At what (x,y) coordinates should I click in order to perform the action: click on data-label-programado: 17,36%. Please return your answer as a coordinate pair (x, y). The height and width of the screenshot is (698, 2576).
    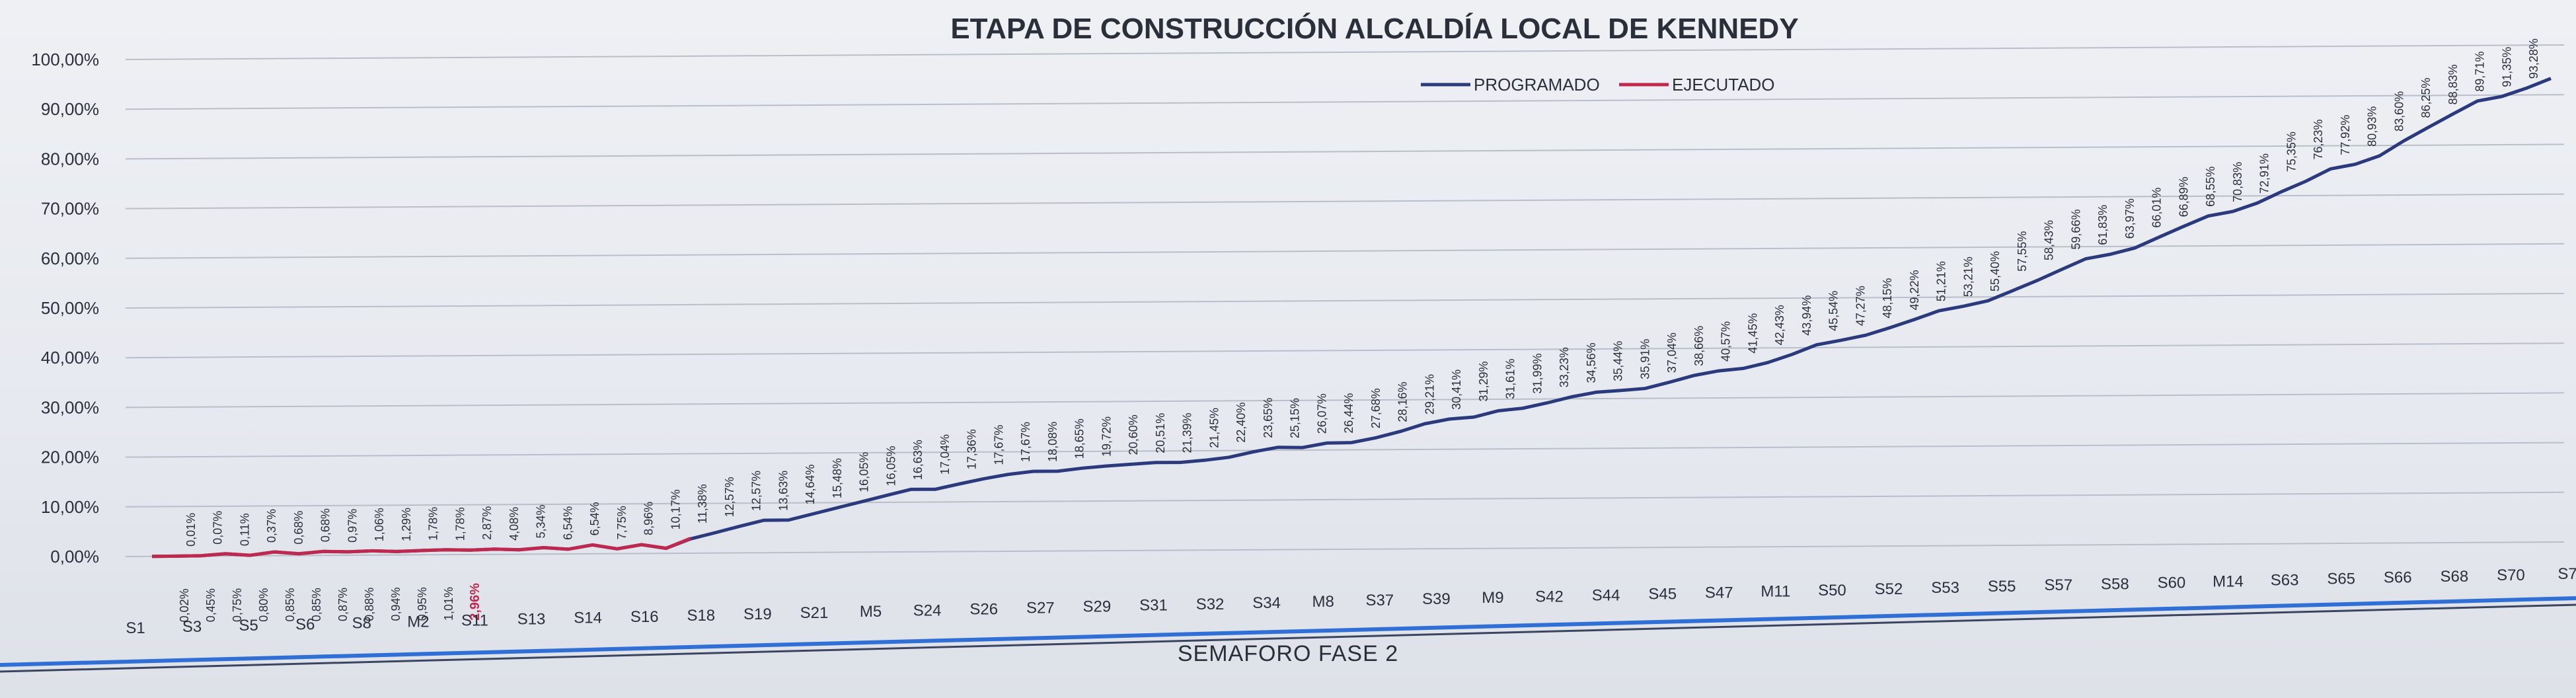
    Looking at the image, I should click on (973, 449).